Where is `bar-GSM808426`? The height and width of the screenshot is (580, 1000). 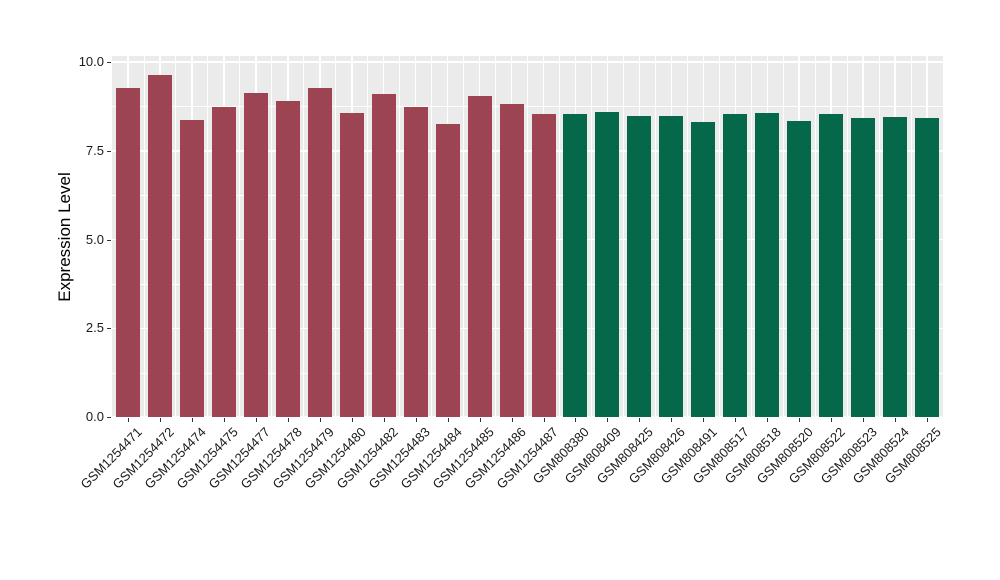 bar-GSM808426 is located at coordinates (671, 266).